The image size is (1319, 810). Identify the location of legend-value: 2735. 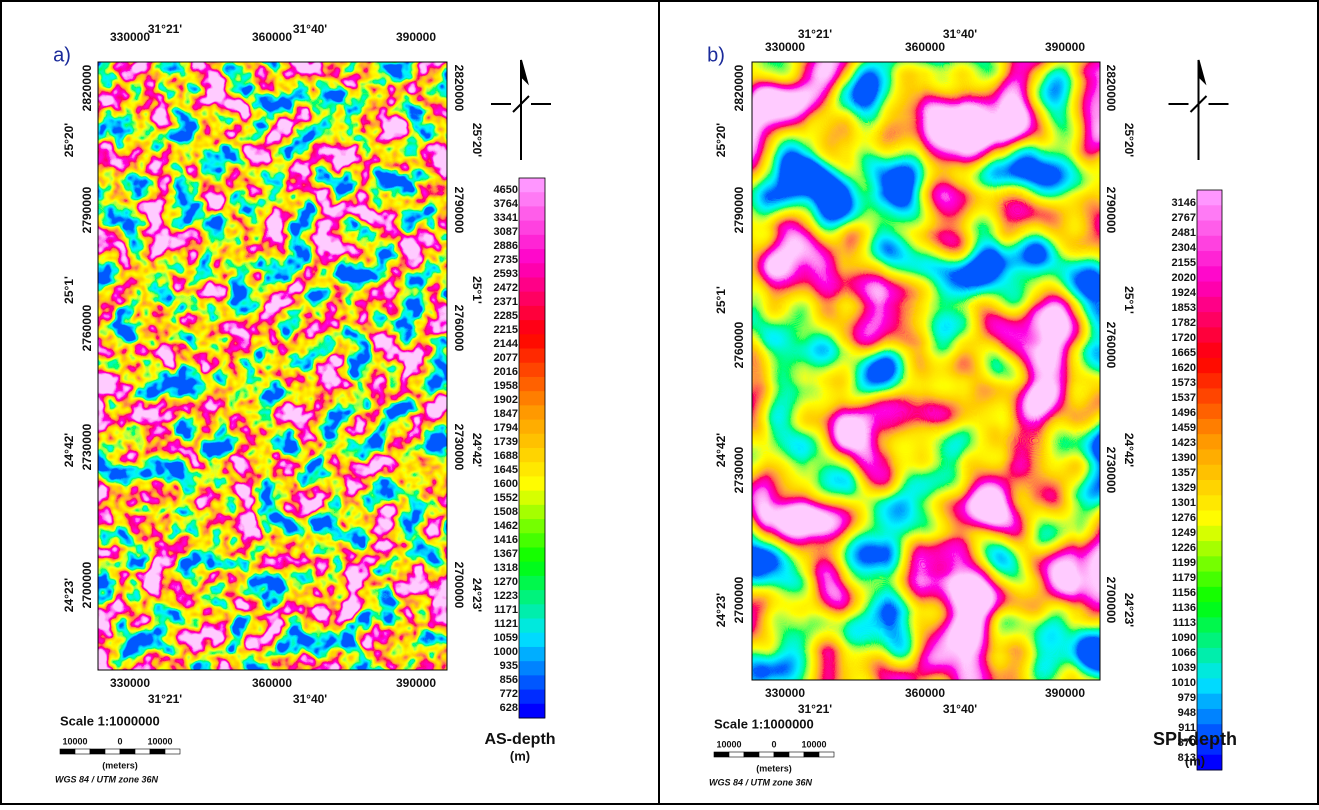
(506, 260).